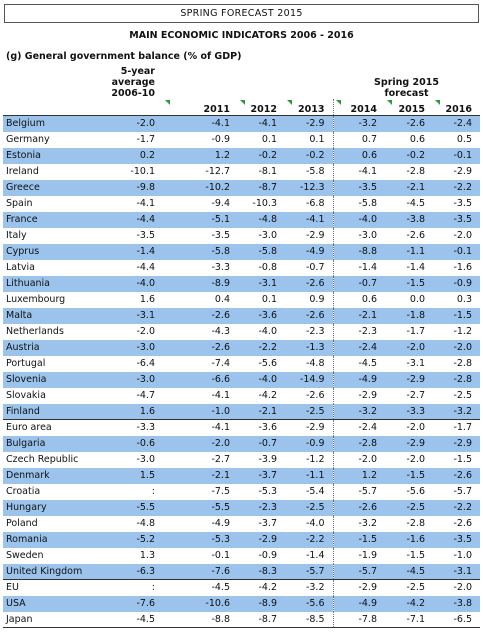  I want to click on table-row: Bulgaria -0.6 -2.0 -0.7 -0.9 -2.8 -2.9 -2.9, so click(241, 443).